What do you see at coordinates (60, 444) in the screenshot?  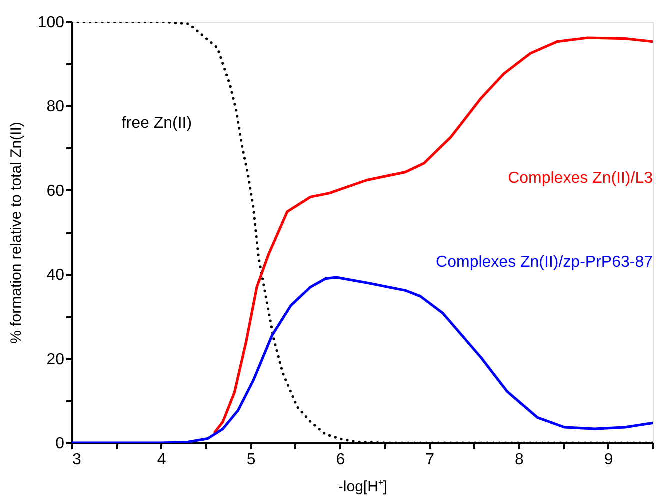 I see `y-tick-label: 0` at bounding box center [60, 444].